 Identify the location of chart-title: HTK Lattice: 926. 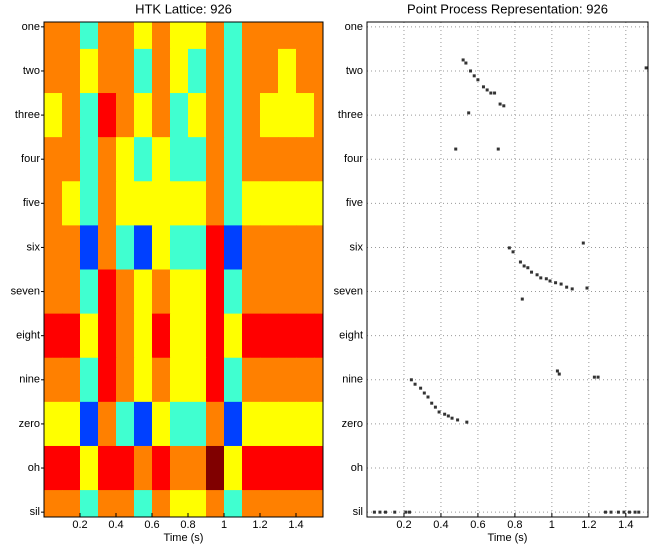
(183, 8).